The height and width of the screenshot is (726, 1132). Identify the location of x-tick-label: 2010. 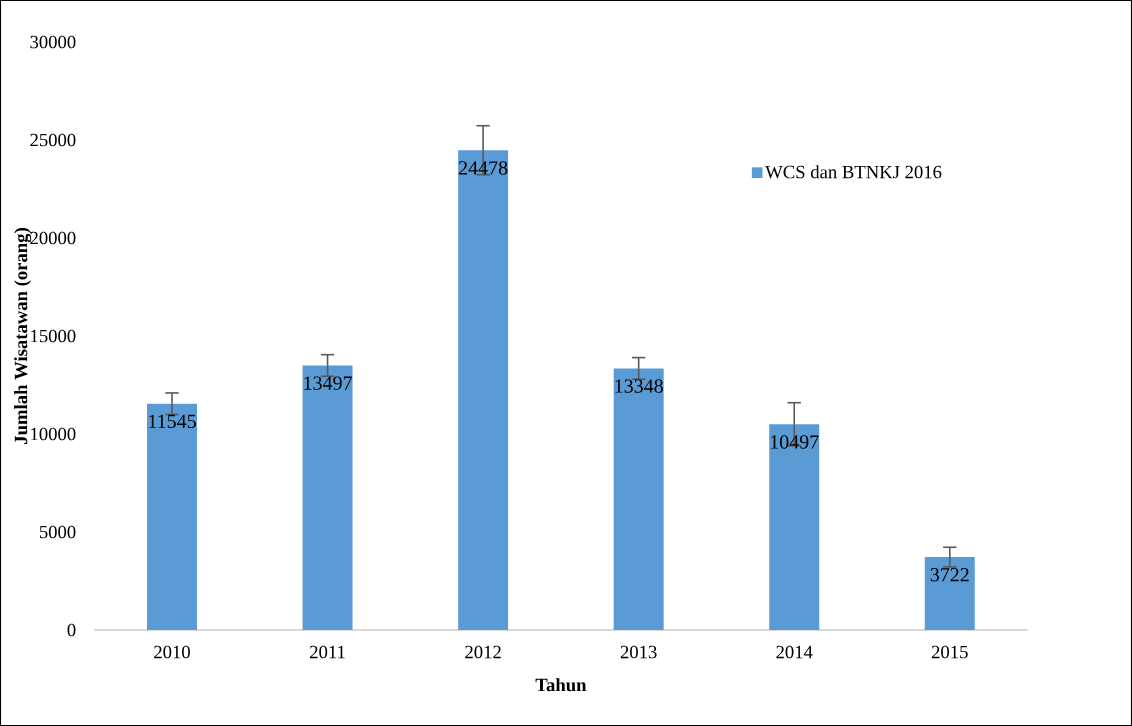
(172, 652).